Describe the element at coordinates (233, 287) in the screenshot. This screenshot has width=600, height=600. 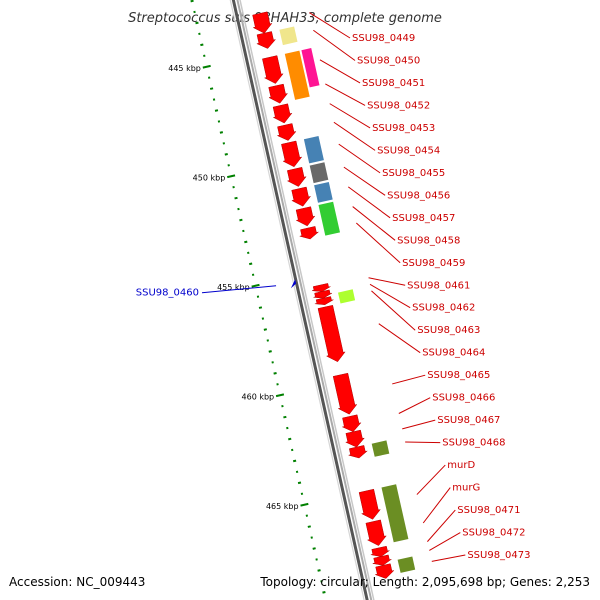
I see `kbp-tick-label: 455 kbp` at that location.